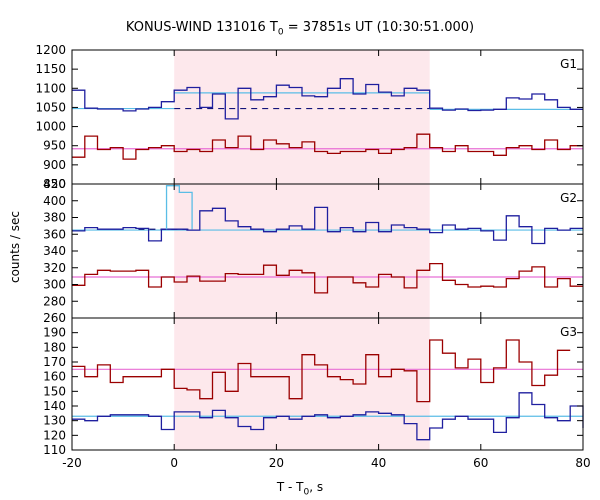 The height and width of the screenshot is (500, 600). Describe the element at coordinates (54, 318) in the screenshot. I see `panel-g2-ytick-label: 260` at that location.